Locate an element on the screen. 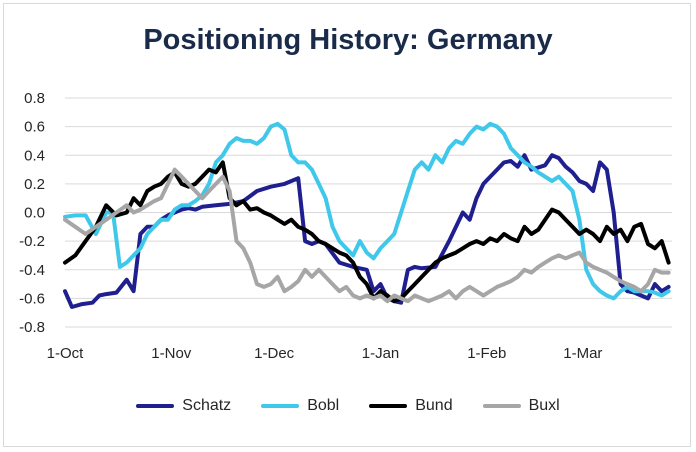 Image resolution: width=696 pixels, height=452 pixels. y-tick-label: 0.6 is located at coordinates (34, 127).